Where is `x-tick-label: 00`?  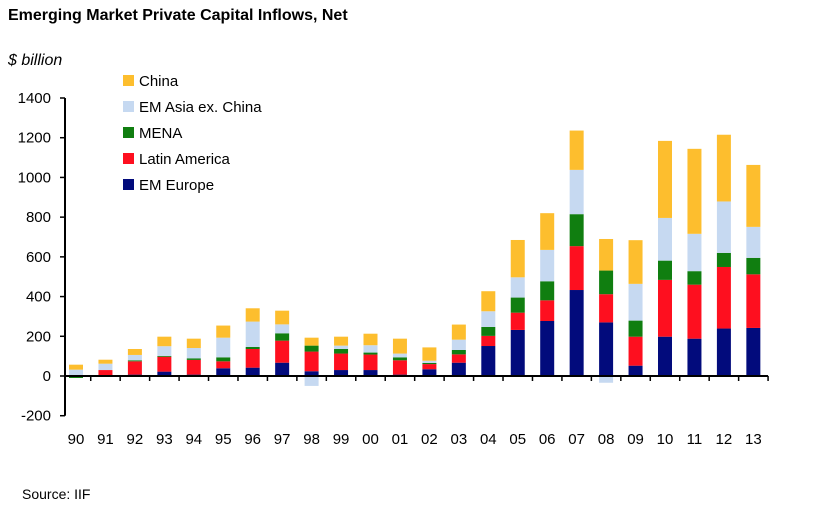
x-tick-label: 00 is located at coordinates (370, 439).